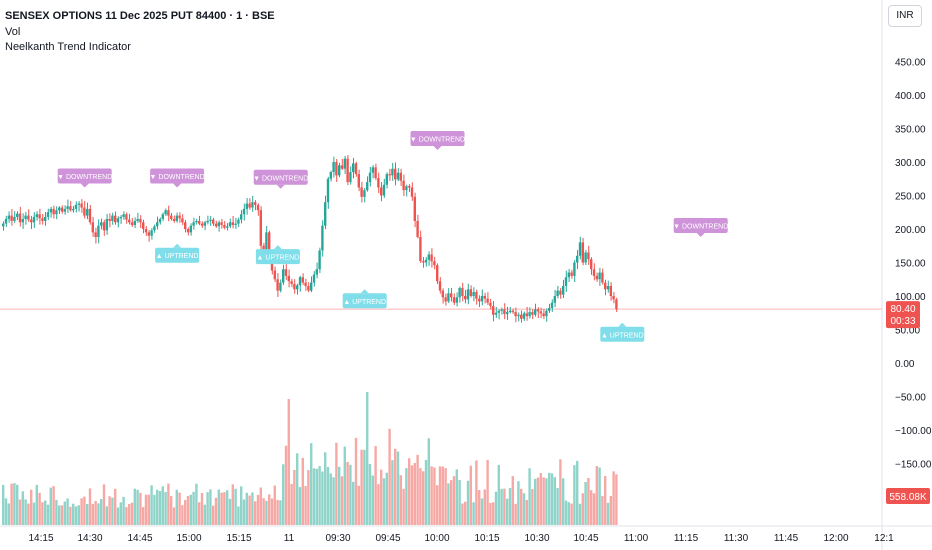 Image resolution: width=932 pixels, height=550 pixels. What do you see at coordinates (913, 431) in the screenshot?
I see `y-tick-label: −100.00` at bounding box center [913, 431].